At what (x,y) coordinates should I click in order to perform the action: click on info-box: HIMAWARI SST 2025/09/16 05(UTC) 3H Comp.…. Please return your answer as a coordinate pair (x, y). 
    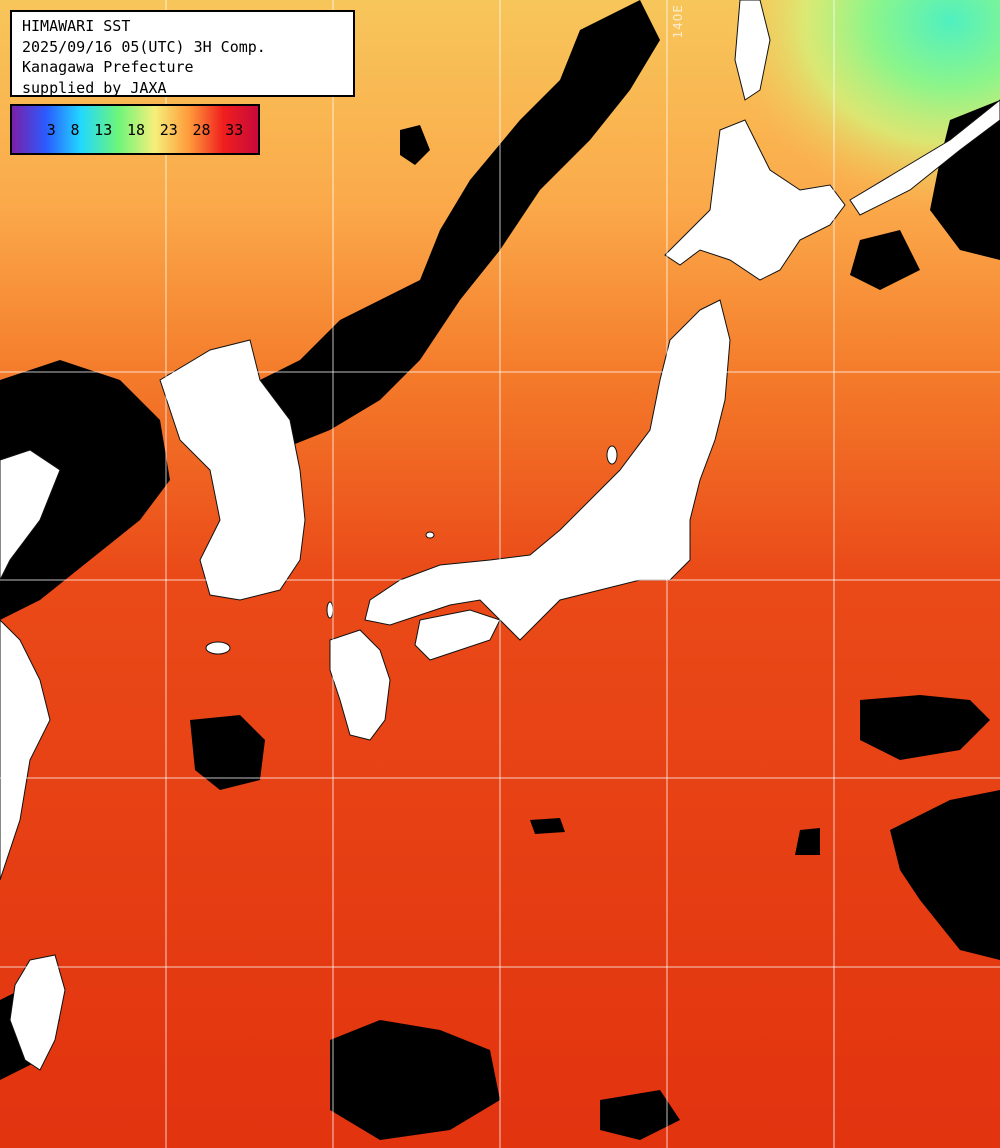
    Looking at the image, I should click on (182, 53).